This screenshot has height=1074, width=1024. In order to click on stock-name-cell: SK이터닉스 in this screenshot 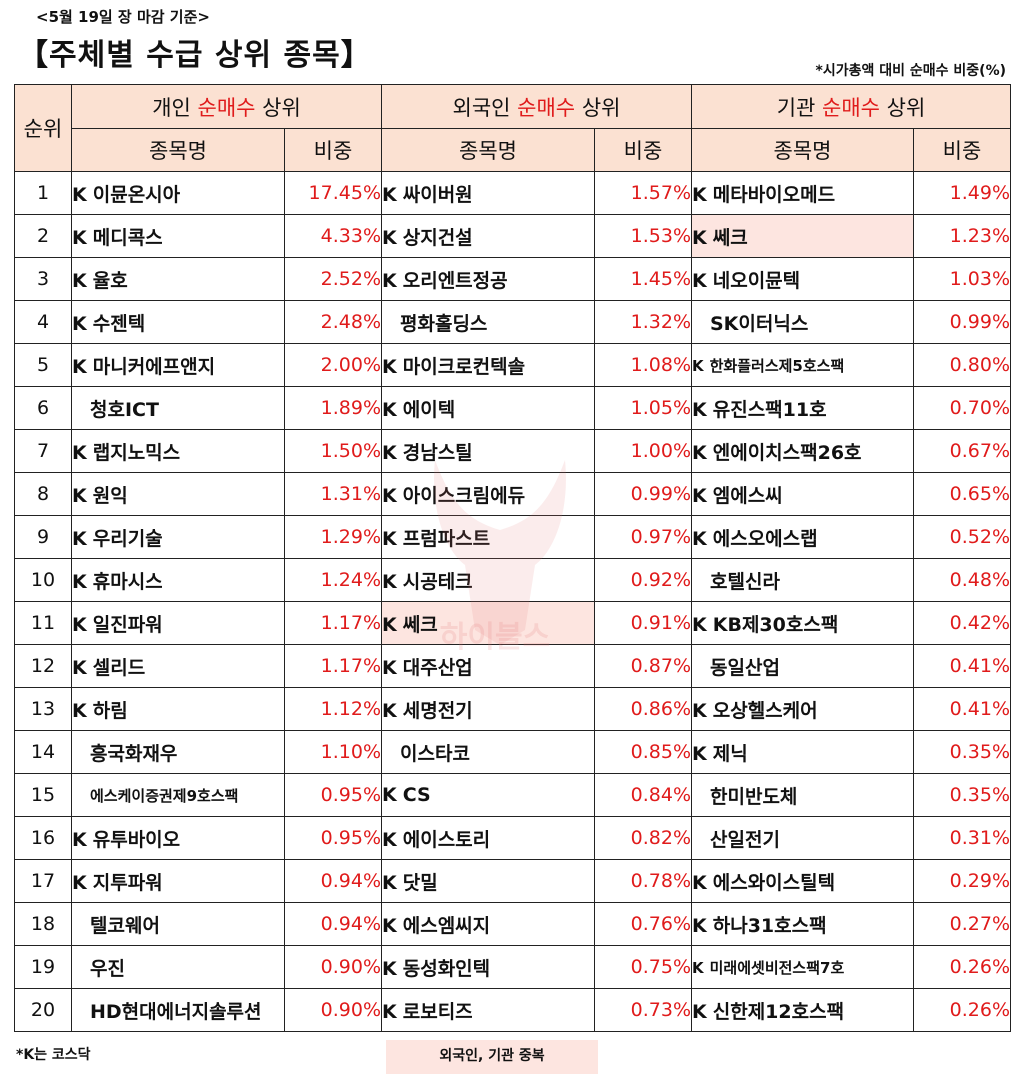, I will do `click(802, 322)`.